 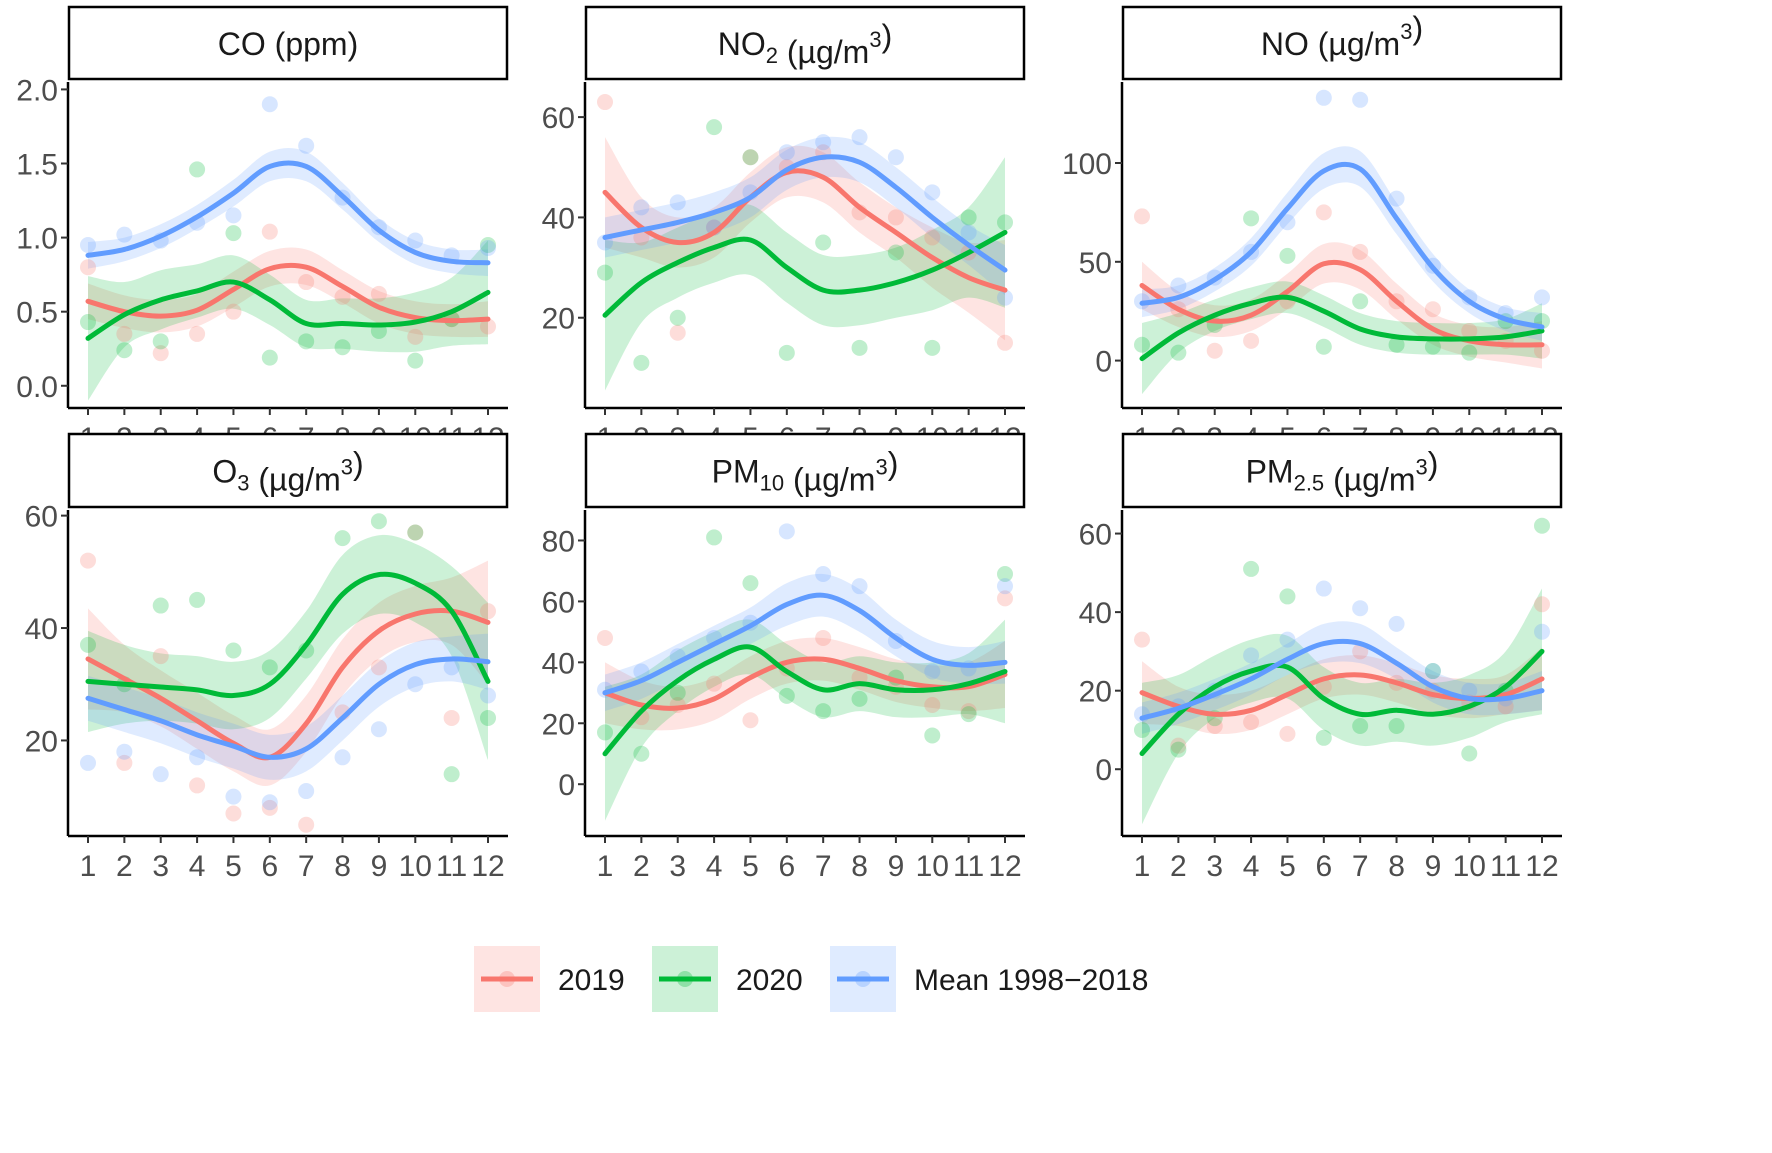 What do you see at coordinates (1103, 770) in the screenshot?
I see `y-tick-label: 0` at bounding box center [1103, 770].